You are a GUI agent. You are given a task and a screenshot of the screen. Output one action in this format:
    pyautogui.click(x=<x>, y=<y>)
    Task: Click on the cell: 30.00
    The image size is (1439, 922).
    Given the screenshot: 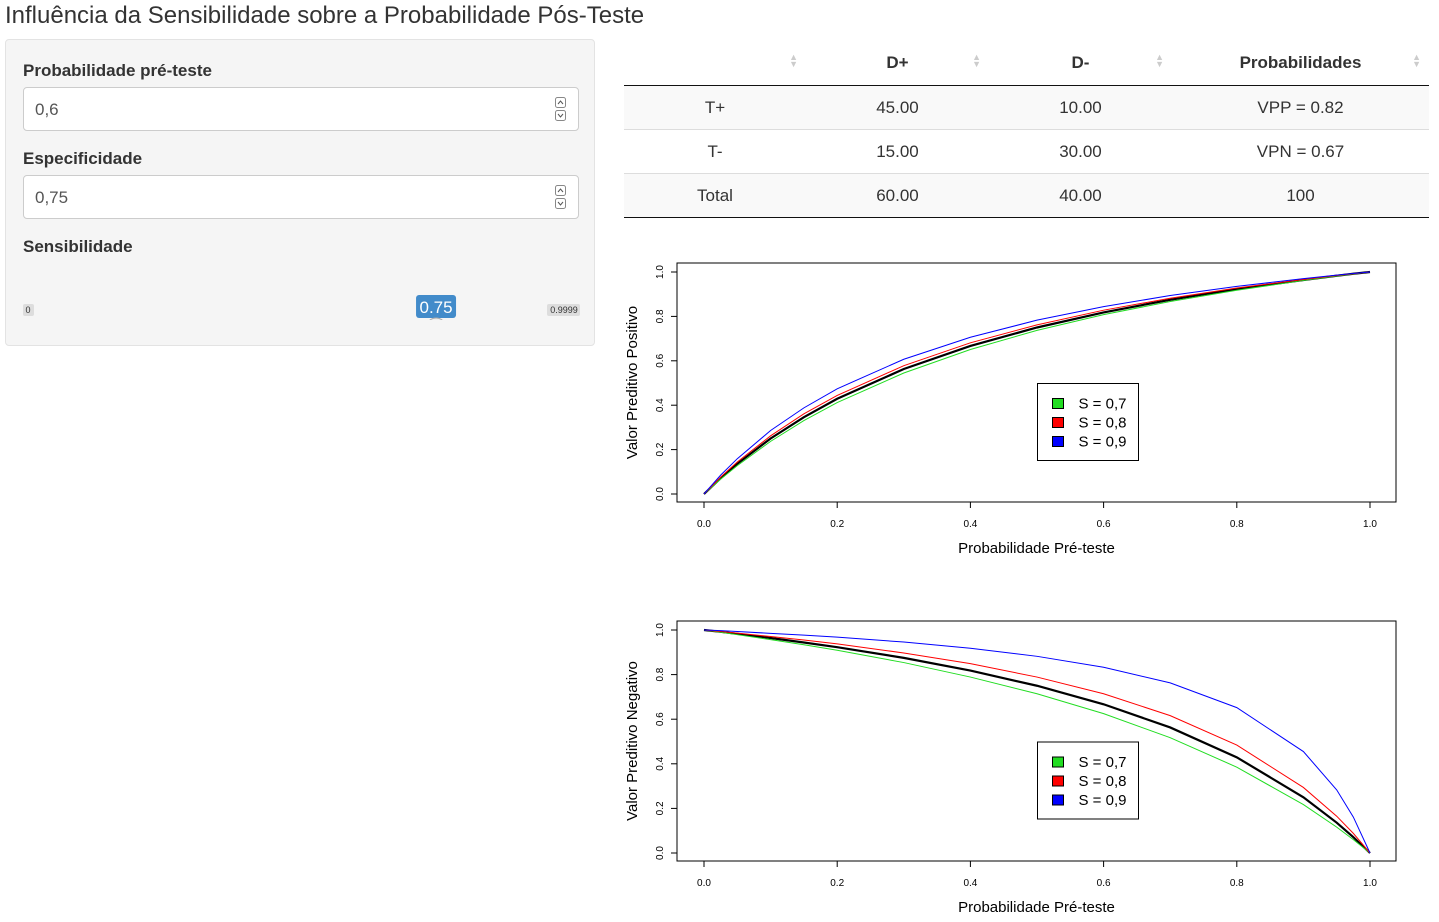 What is the action you would take?
    pyautogui.click(x=1080, y=151)
    